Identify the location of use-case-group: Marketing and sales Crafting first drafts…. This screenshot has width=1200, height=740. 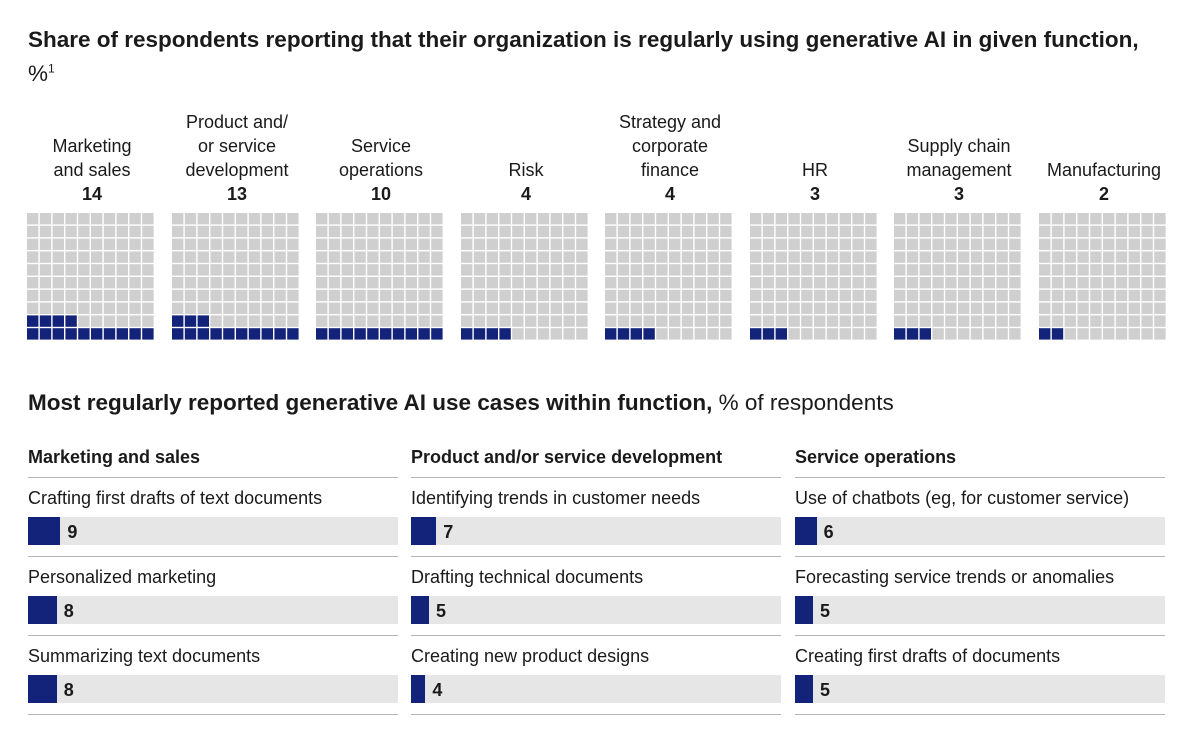
(213, 580).